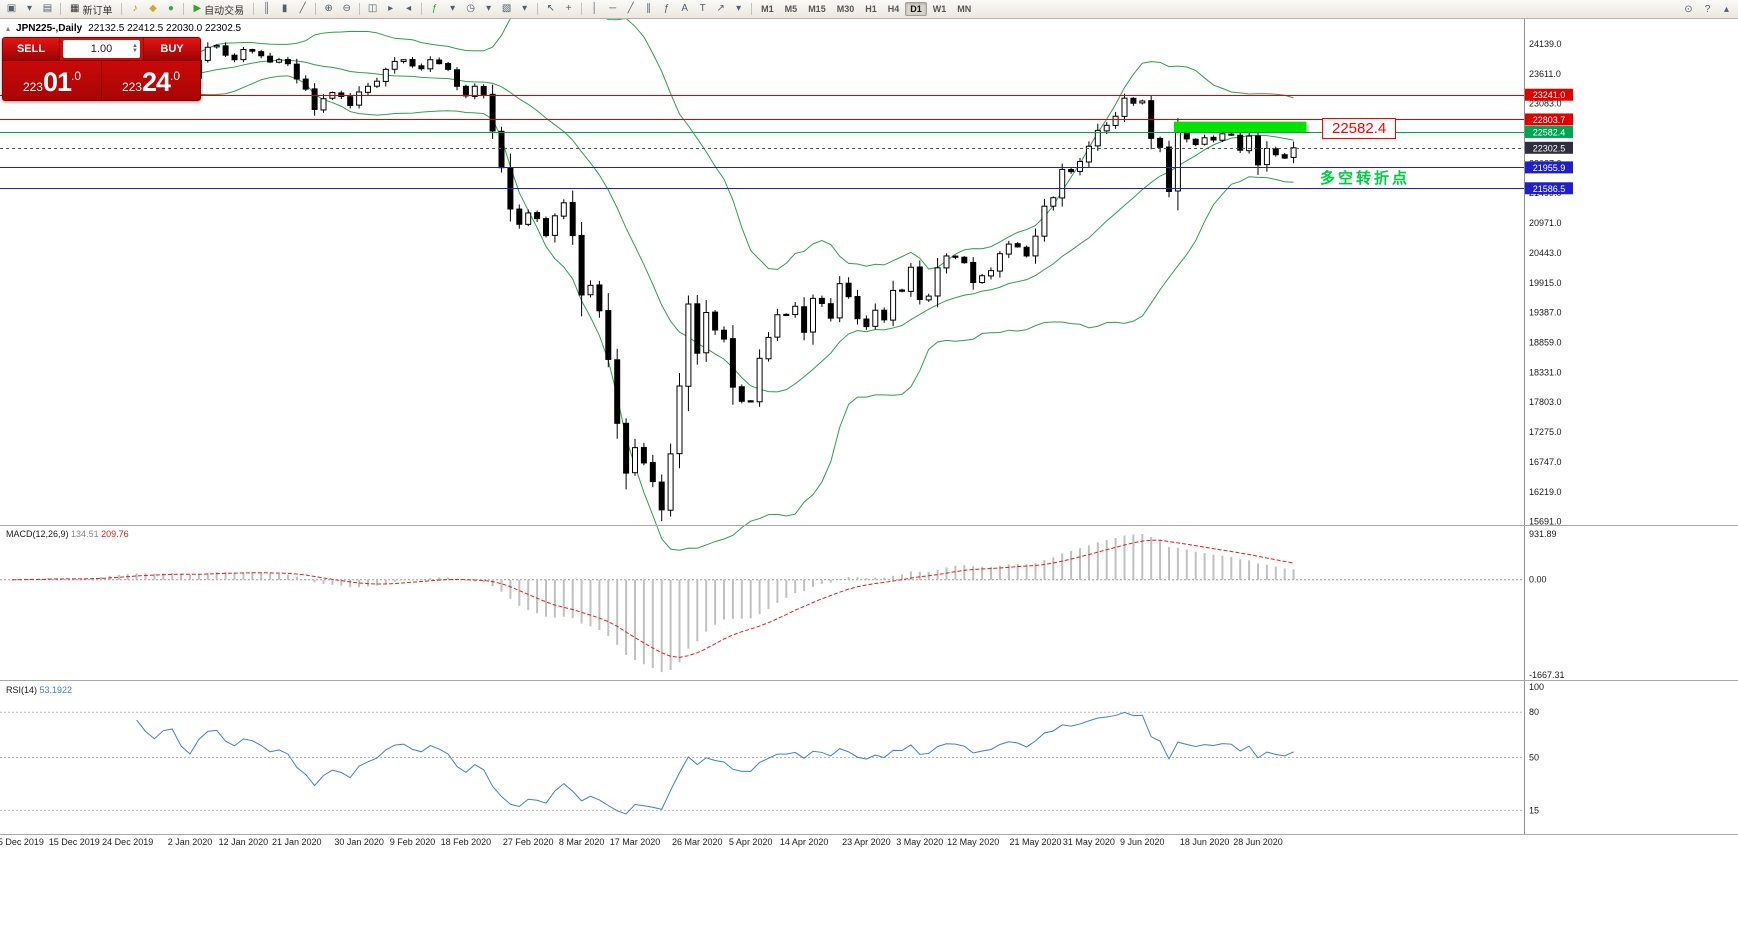 This screenshot has height=943, width=1738. What do you see at coordinates (165, 28) in the screenshot?
I see `ohlc-values: 22132.5 22412.5 22030.0 22302.5` at bounding box center [165, 28].